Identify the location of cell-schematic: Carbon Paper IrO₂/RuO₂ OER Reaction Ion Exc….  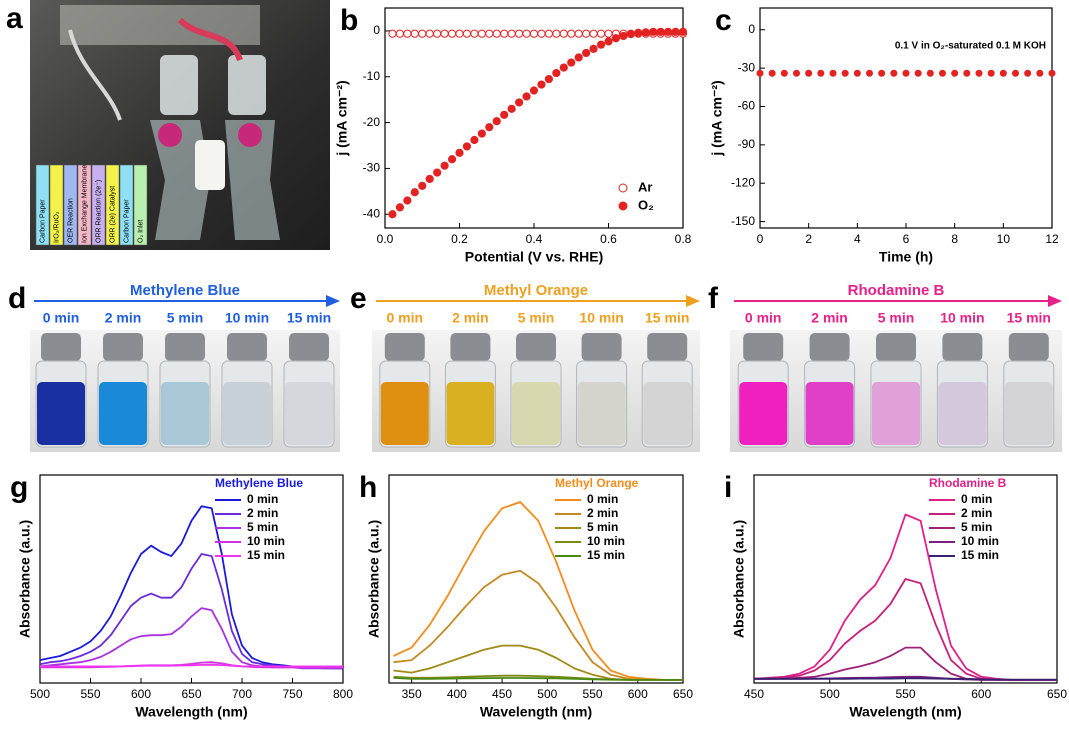
(91, 205).